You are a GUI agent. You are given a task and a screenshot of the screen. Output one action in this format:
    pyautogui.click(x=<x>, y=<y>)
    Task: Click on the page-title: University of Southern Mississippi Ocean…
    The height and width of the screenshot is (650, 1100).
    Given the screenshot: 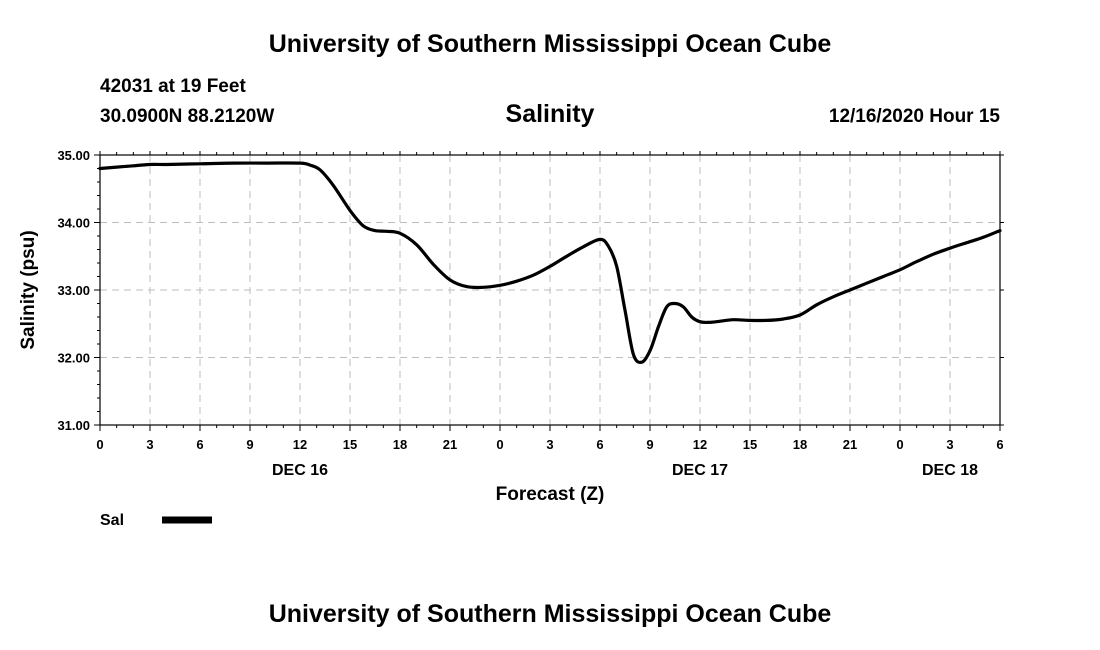 What is the action you would take?
    pyautogui.click(x=550, y=44)
    